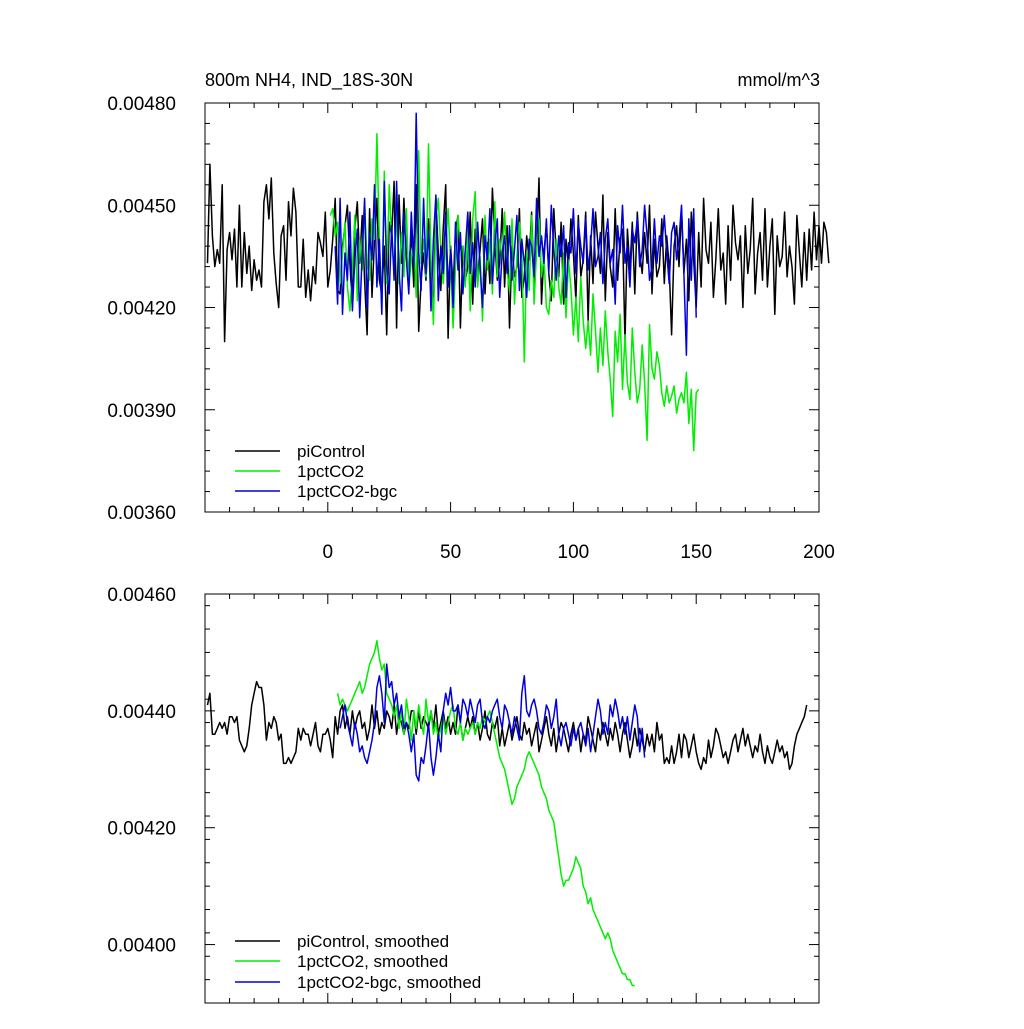 The image size is (1024, 1029). Describe the element at coordinates (141, 513) in the screenshot. I see `y-tick-label: 0.00360` at that location.